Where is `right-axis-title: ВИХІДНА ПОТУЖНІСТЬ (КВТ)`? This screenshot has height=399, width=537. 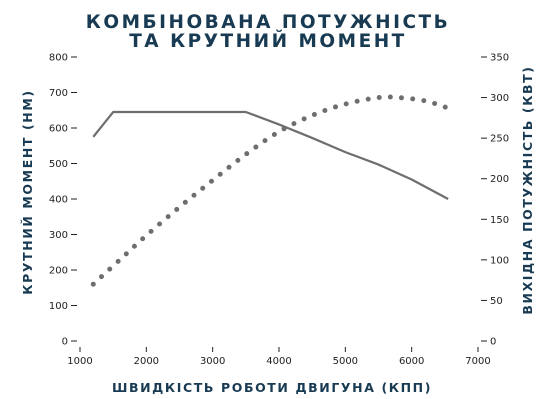
right-axis-title: ВИХІДНА ПОТУЖНІСТЬ (КВТ) is located at coordinates (527, 189).